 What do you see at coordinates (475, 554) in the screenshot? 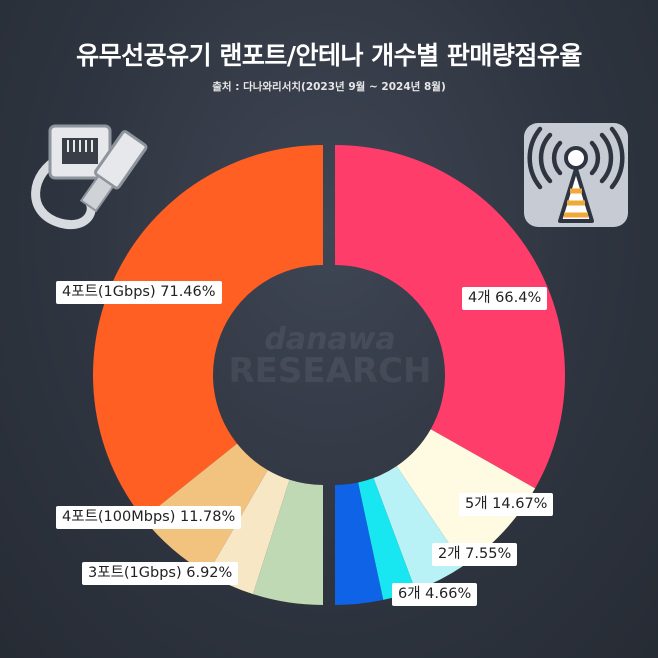
I see `right-label-2: 2개 7.55%` at bounding box center [475, 554].